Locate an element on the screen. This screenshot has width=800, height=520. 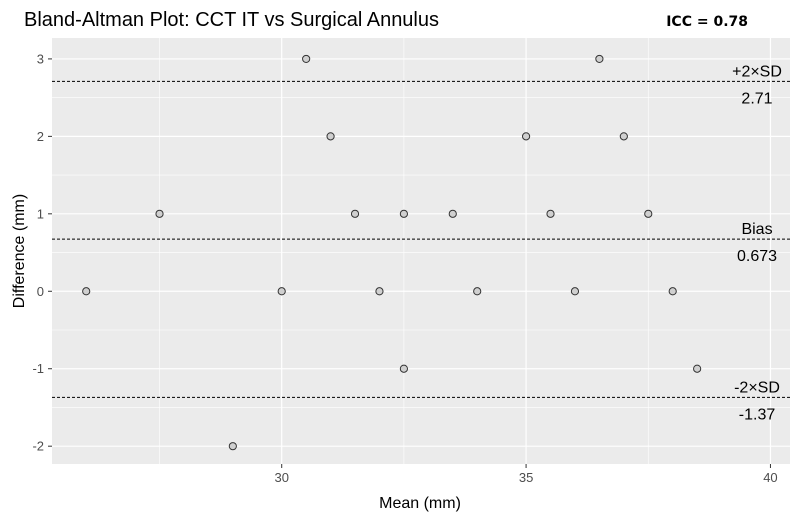
icc-annotation: ICC = 0.78 is located at coordinates (707, 22).